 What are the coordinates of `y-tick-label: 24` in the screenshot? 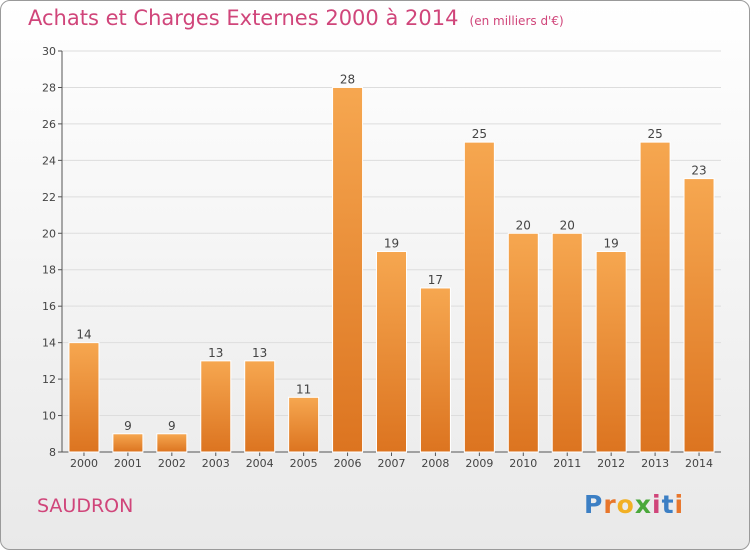 It's located at (49, 160).